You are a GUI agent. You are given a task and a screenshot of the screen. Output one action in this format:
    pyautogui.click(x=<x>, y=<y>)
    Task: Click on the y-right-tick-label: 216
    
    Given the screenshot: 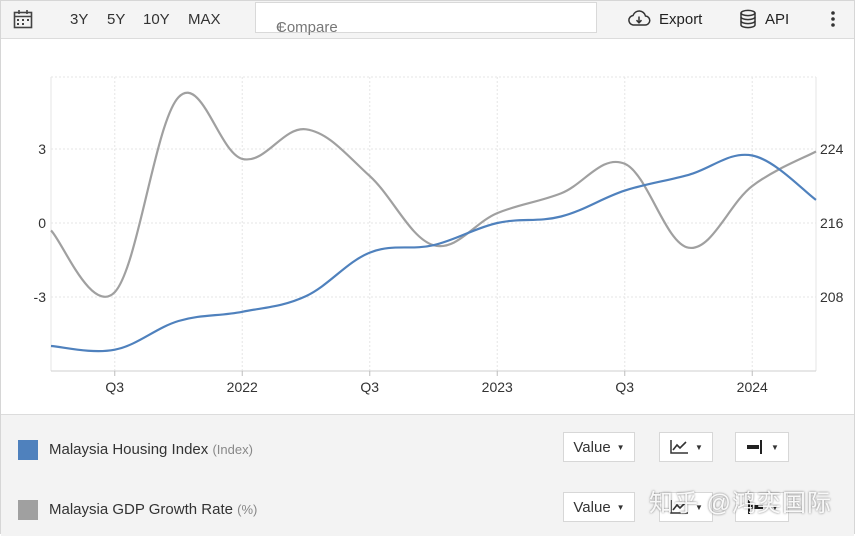 What is the action you would take?
    pyautogui.click(x=832, y=223)
    